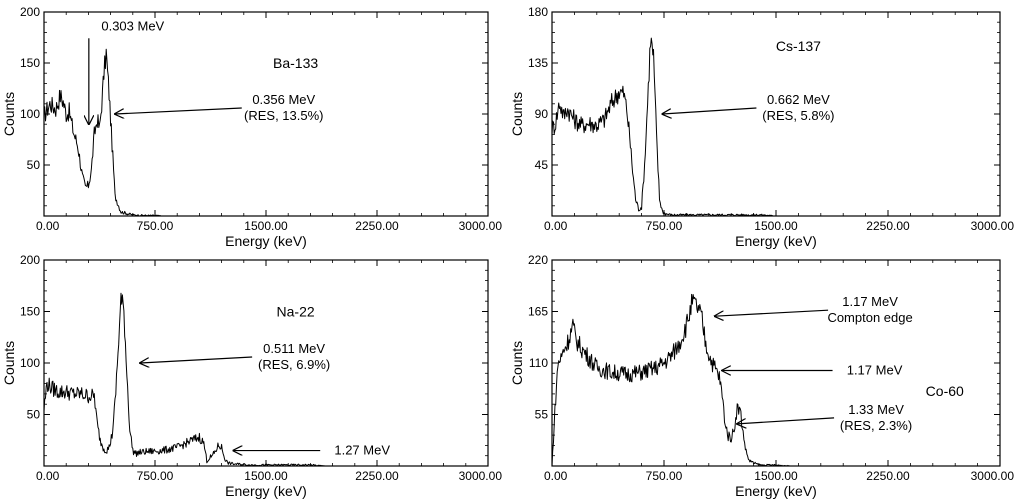 The image size is (1024, 502). I want to click on annotation-label: (RES, 5.8%), so click(798, 115).